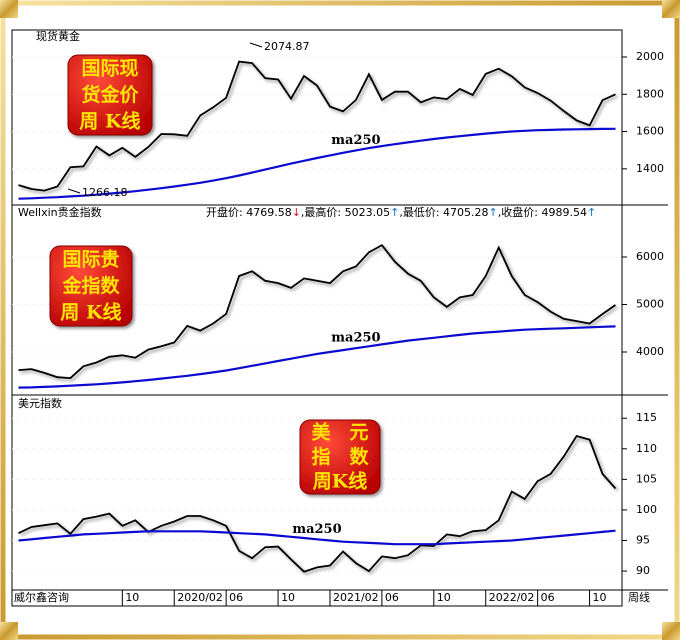  I want to click on quote-arrow: ↓, so click(296, 212).